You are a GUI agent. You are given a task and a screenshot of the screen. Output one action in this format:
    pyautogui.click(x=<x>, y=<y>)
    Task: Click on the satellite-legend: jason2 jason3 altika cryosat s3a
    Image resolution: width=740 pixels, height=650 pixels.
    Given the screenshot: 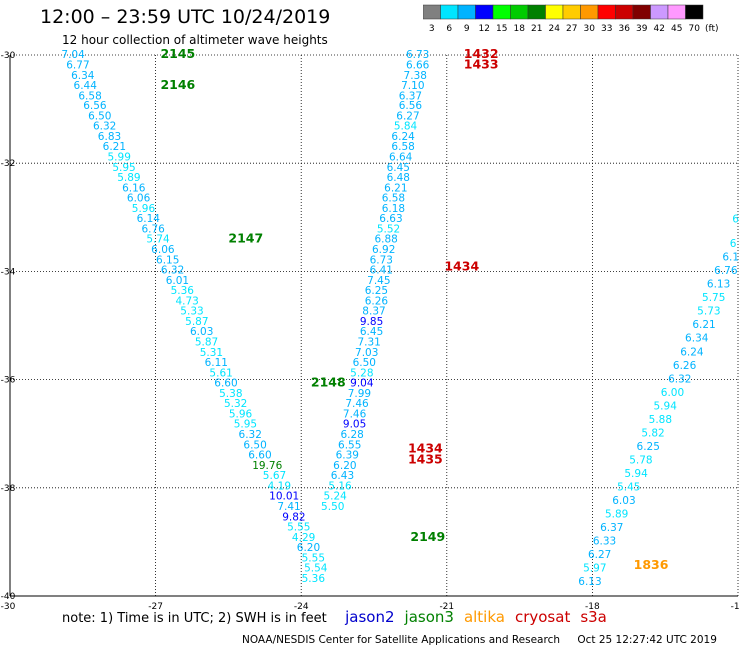 What is the action you would take?
    pyautogui.click(x=481, y=617)
    